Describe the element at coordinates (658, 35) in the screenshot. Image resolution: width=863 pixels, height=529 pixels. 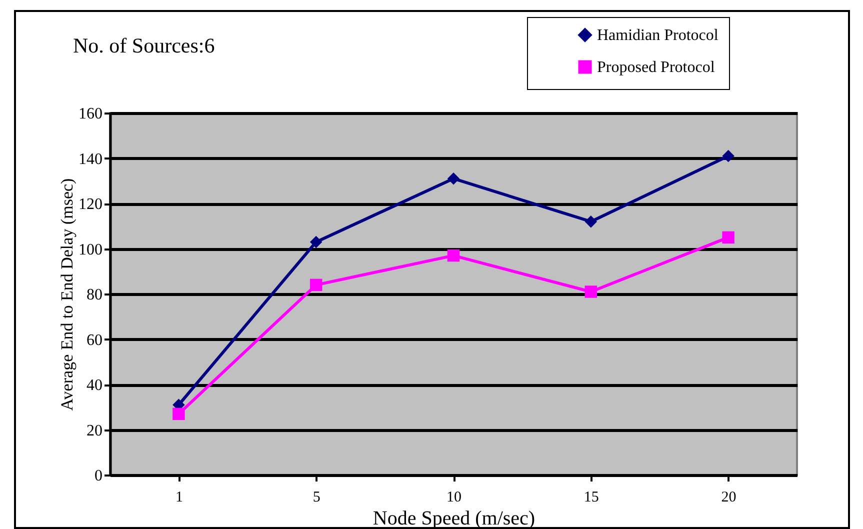
I see `legend-label: Hamidian Protocol` at that location.